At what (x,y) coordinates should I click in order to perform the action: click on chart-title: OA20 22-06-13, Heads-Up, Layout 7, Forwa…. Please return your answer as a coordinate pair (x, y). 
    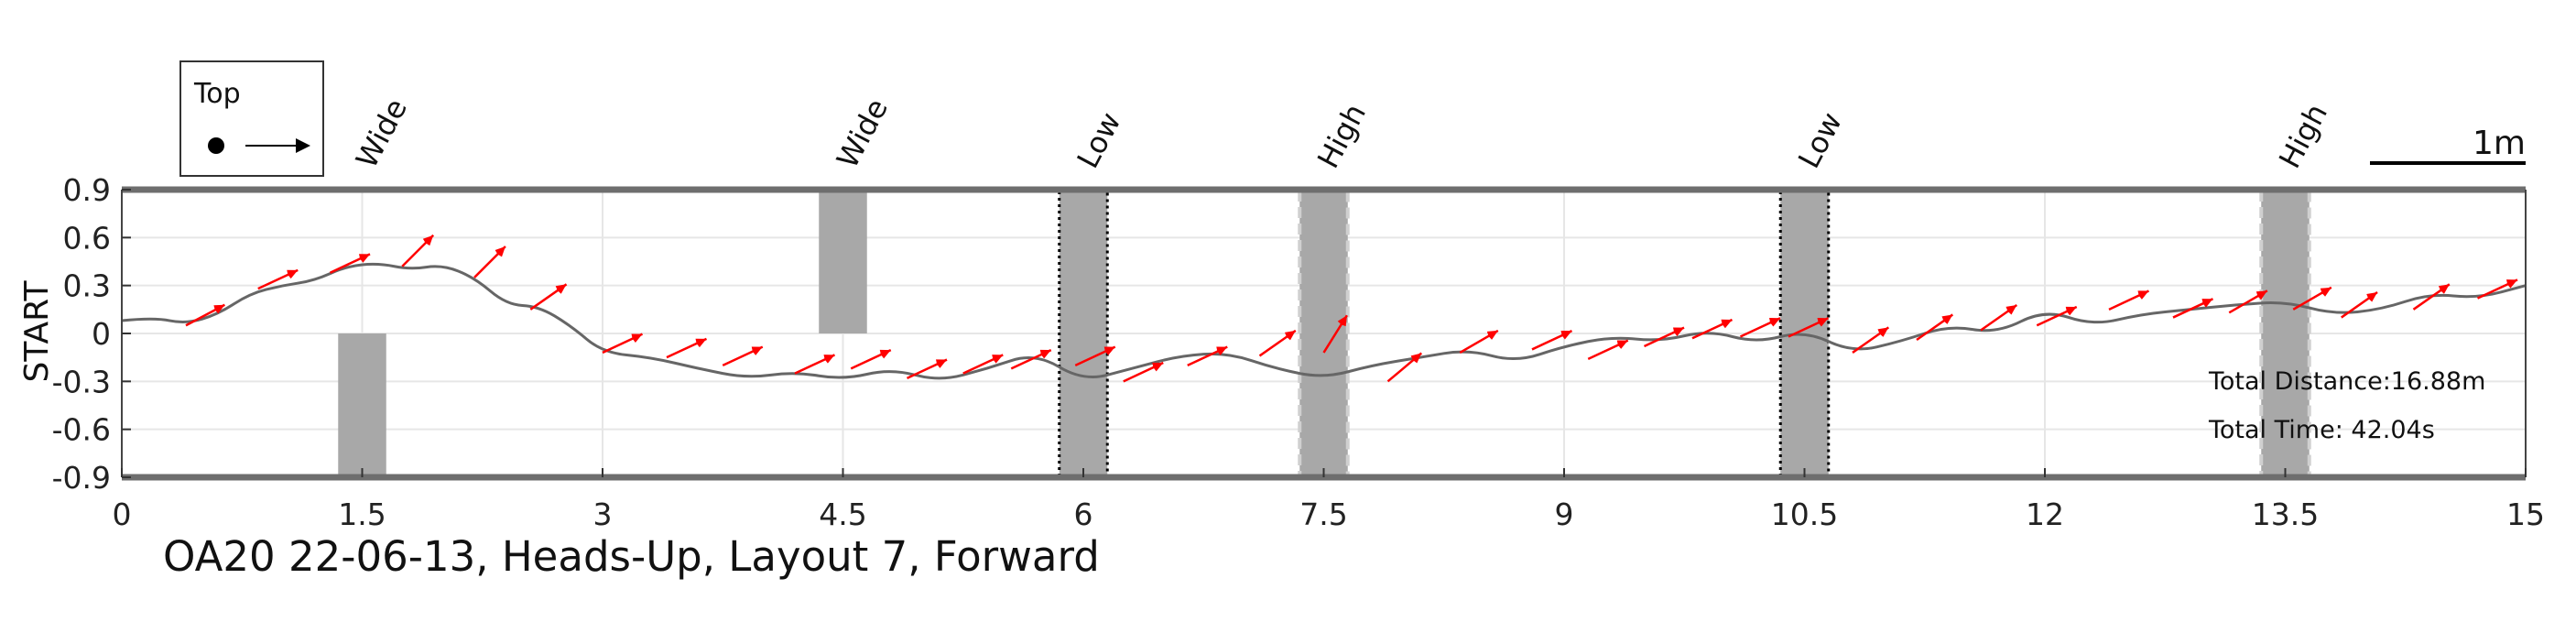
    Looking at the image, I should click on (631, 557).